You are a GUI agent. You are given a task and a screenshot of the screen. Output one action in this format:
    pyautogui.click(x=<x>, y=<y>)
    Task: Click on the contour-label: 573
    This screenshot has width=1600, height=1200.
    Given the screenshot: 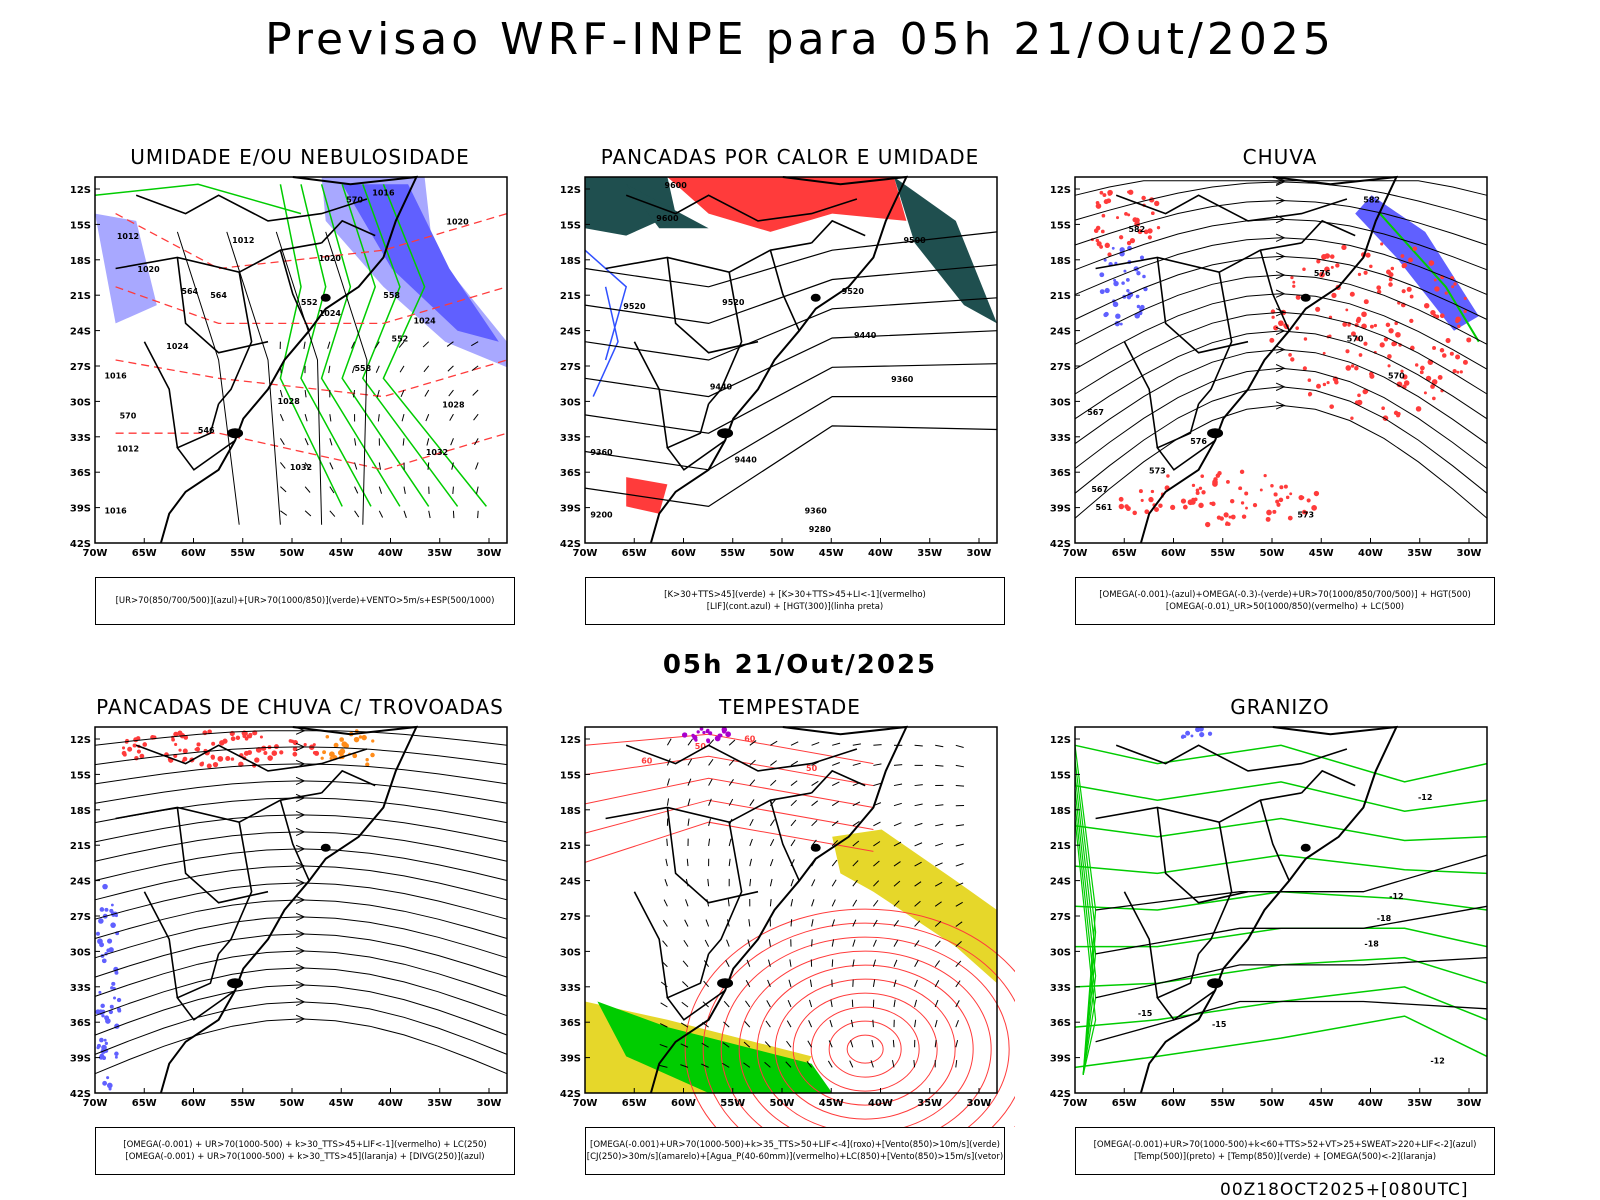 What is the action you would take?
    pyautogui.click(x=1157, y=470)
    